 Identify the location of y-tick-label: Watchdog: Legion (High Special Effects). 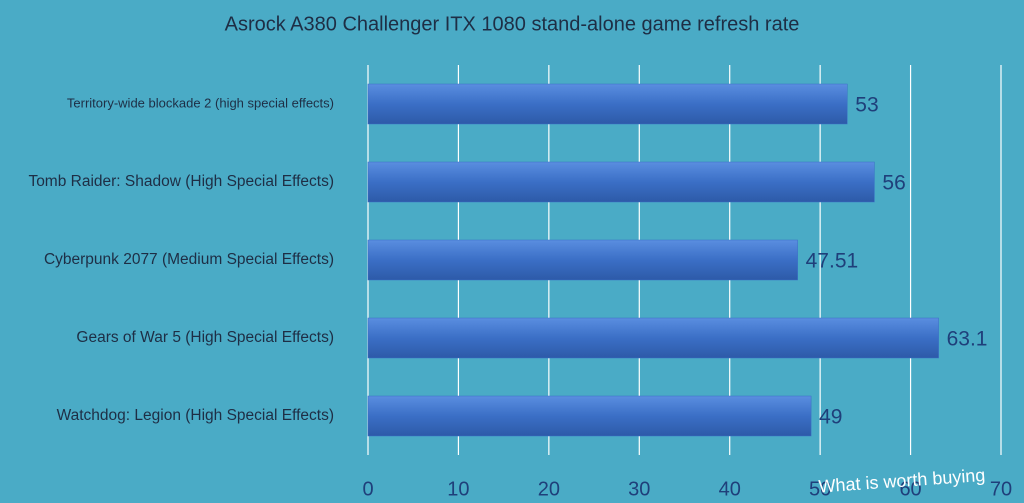
(195, 415).